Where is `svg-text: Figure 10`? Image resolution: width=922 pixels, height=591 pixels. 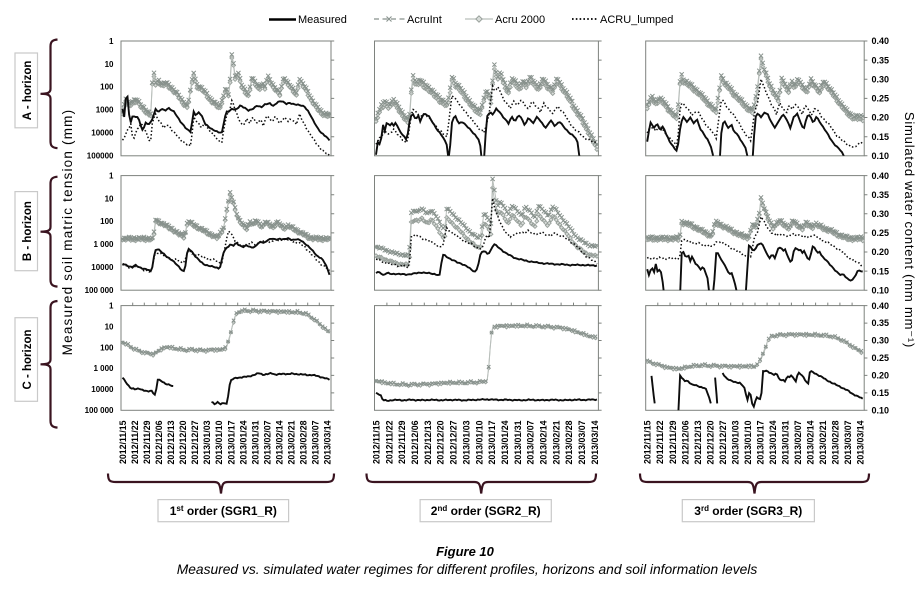
svg-text: Figure 10 is located at coordinates (465, 551).